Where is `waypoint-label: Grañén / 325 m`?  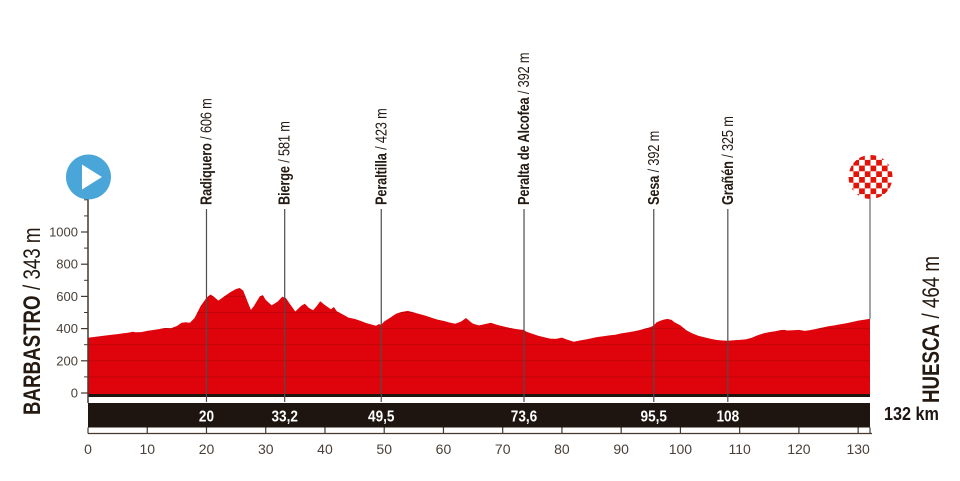
waypoint-label: Grañén / 325 m is located at coordinates (729, 160).